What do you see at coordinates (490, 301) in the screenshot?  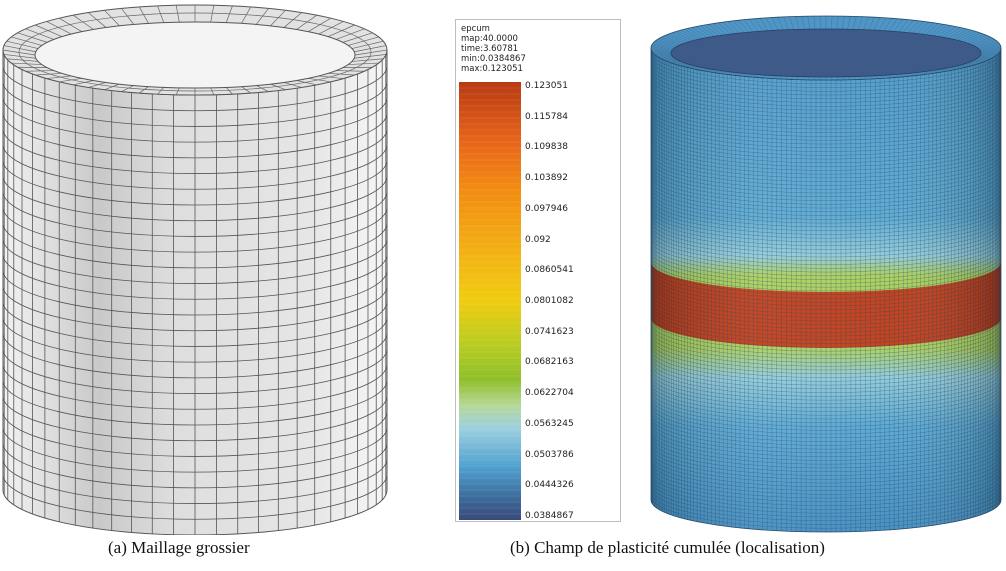 I see `color-bar` at bounding box center [490, 301].